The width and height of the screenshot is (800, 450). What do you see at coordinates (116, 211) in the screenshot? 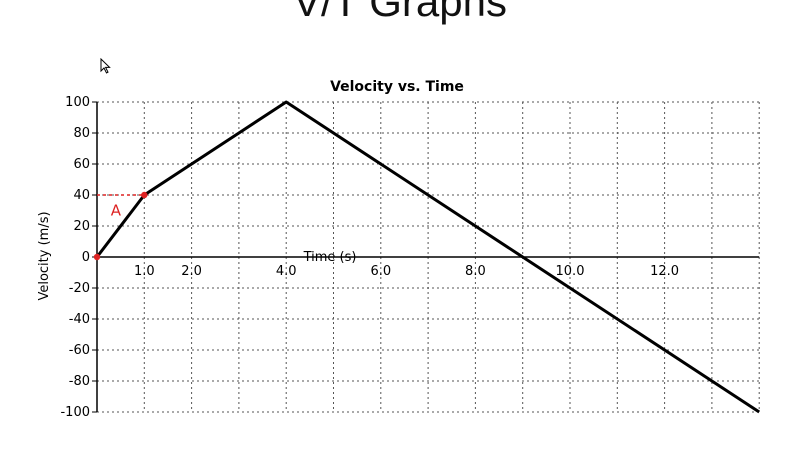
I see `annotation-label: A` at bounding box center [116, 211].